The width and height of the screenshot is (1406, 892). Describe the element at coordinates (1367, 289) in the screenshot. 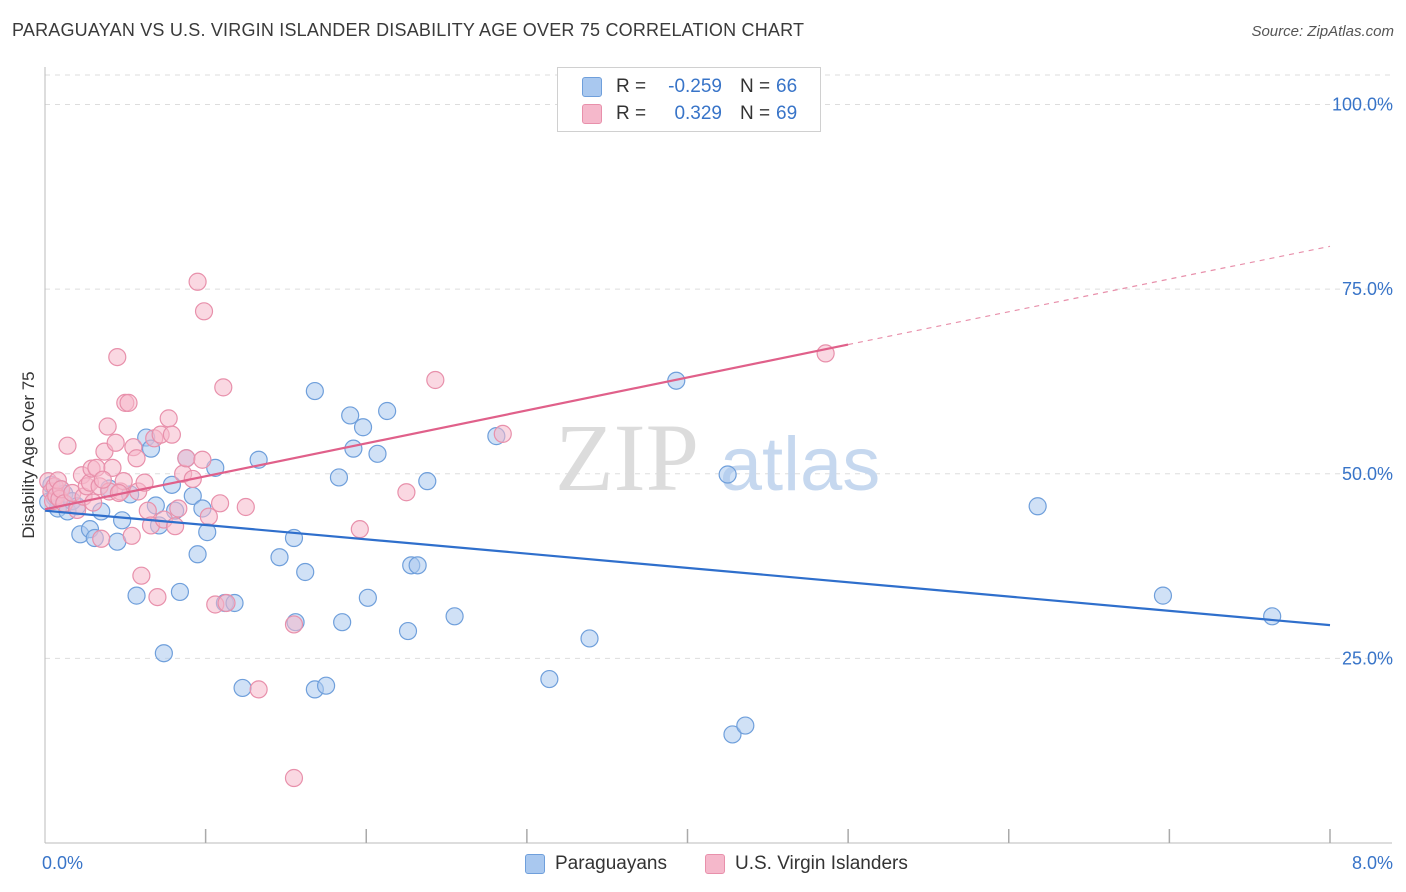

I see `y-tick-label: 75.0%` at that location.